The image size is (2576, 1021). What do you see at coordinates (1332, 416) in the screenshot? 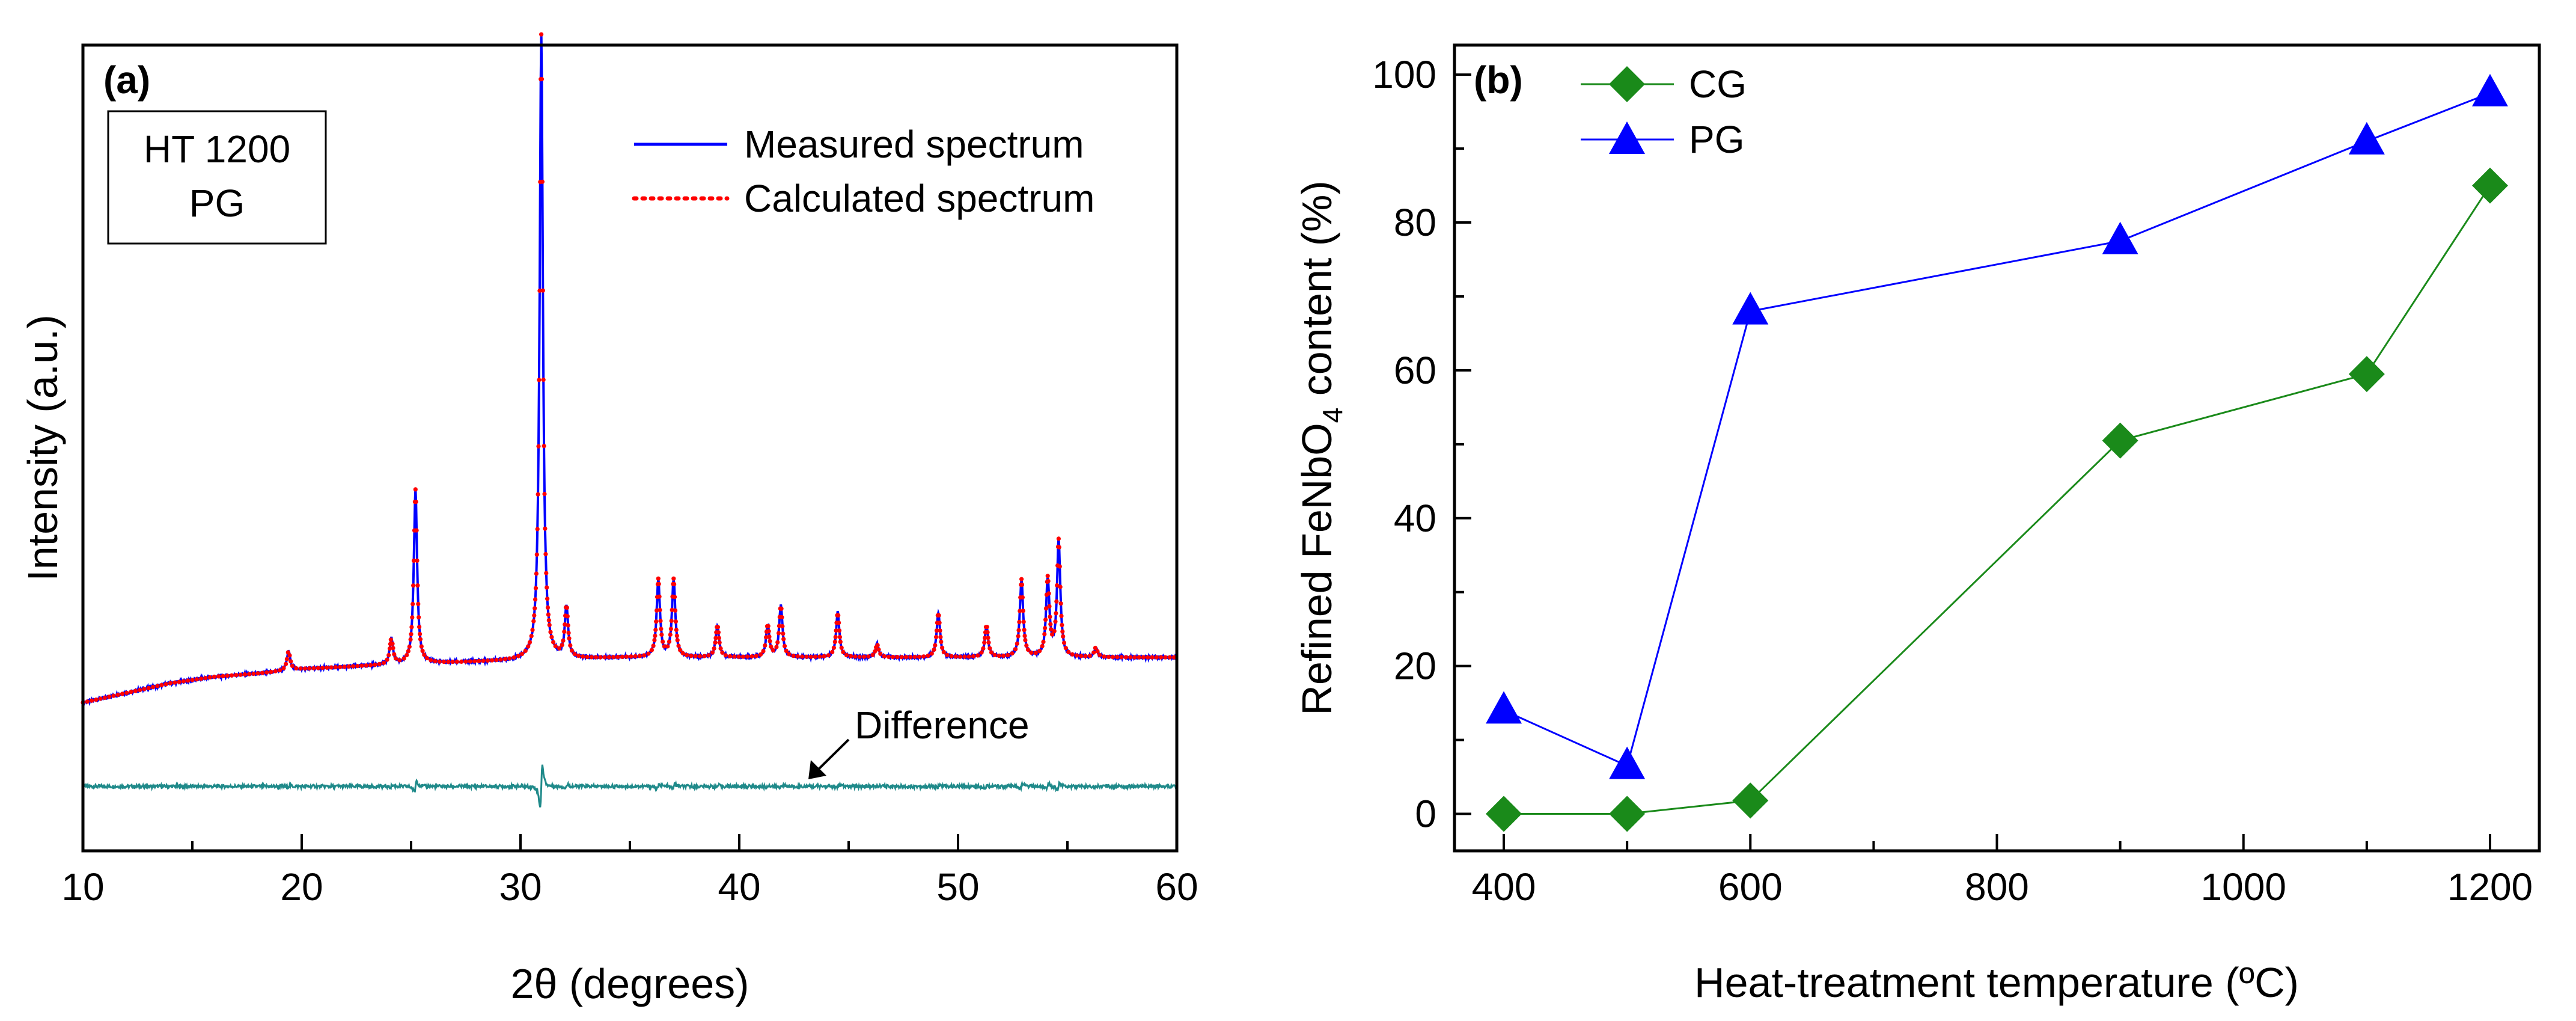
I see `y-title-subscript: 4` at bounding box center [1332, 416].